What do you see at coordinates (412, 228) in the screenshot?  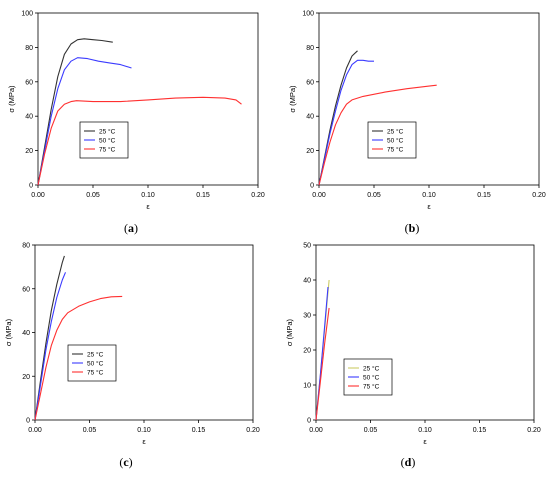 I see `panel-label: (b)` at bounding box center [412, 228].